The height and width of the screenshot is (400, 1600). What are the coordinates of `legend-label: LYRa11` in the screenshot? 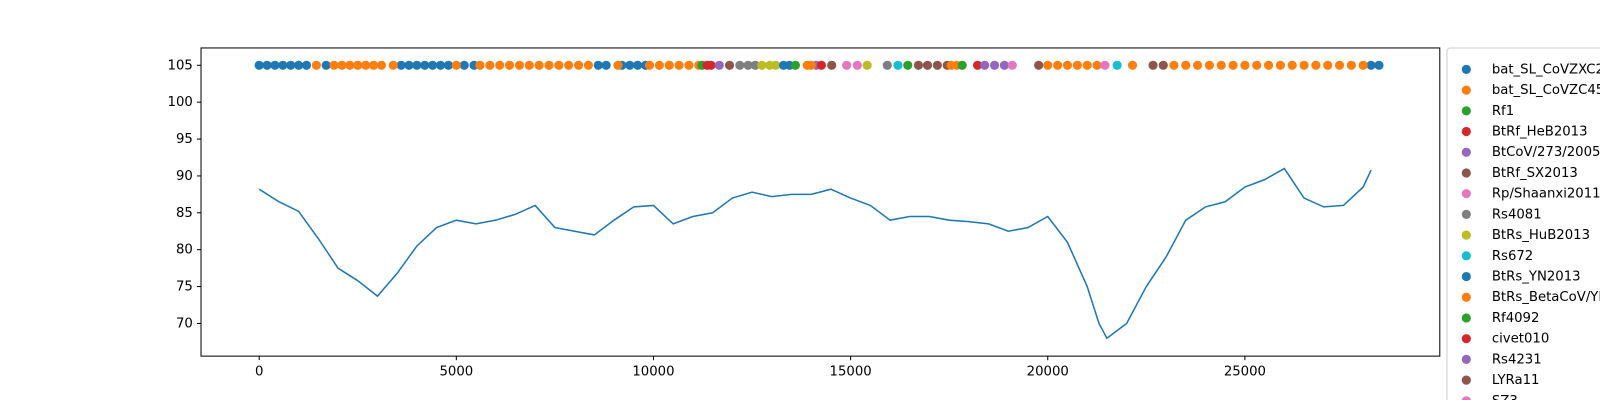 It's located at (1516, 380).